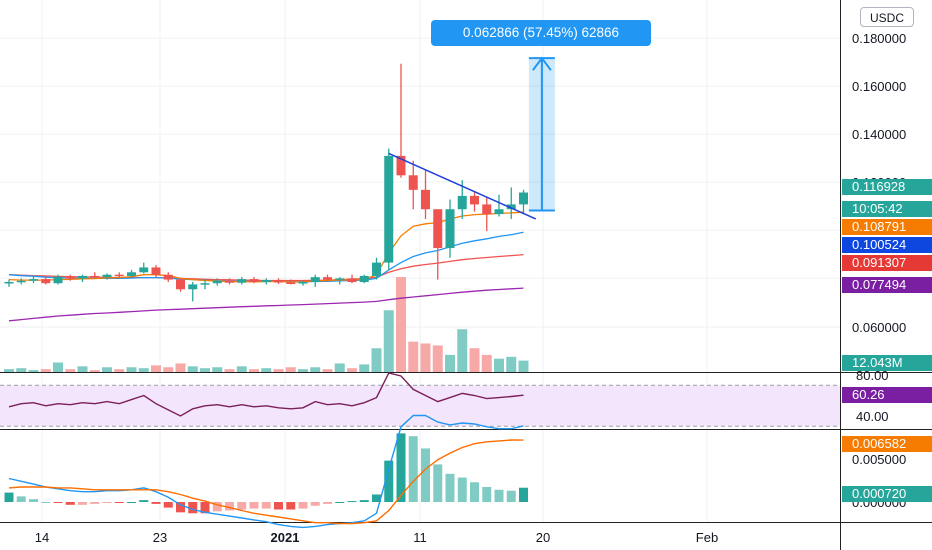 Image resolution: width=932 pixels, height=550 pixels. Describe the element at coordinates (266, 482) in the screenshot. I see `macd-signal-line` at that location.